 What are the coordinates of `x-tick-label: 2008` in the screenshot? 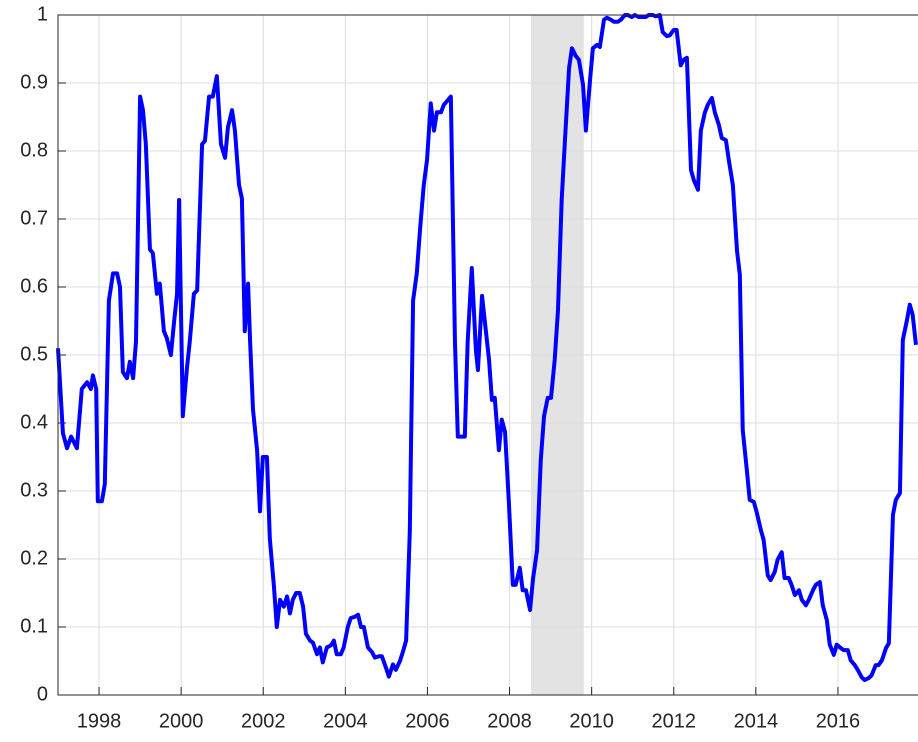 It's located at (509, 721).